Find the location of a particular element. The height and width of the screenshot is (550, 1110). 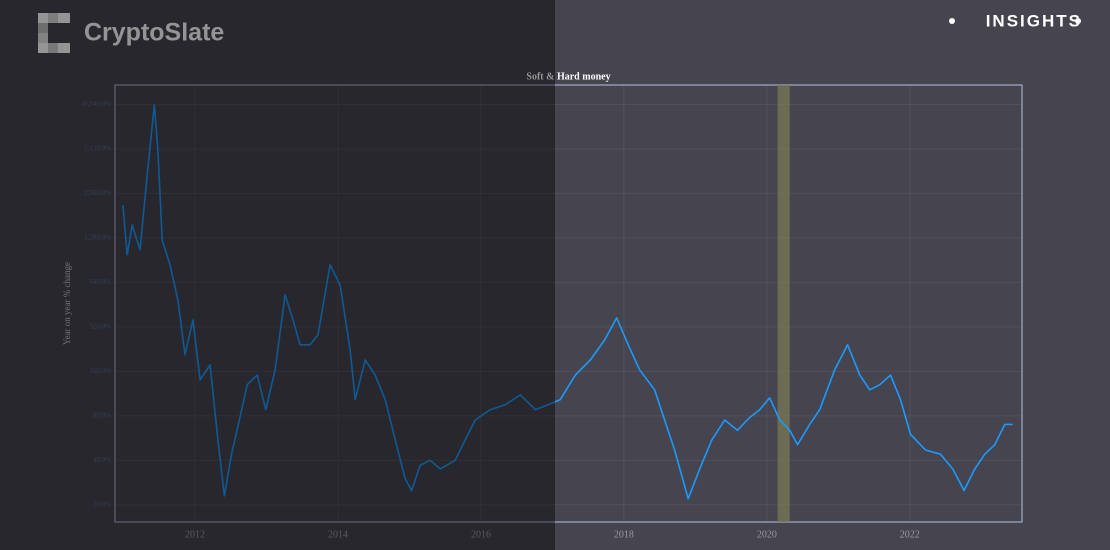

x-tick-label: 2014 is located at coordinates (338, 534).